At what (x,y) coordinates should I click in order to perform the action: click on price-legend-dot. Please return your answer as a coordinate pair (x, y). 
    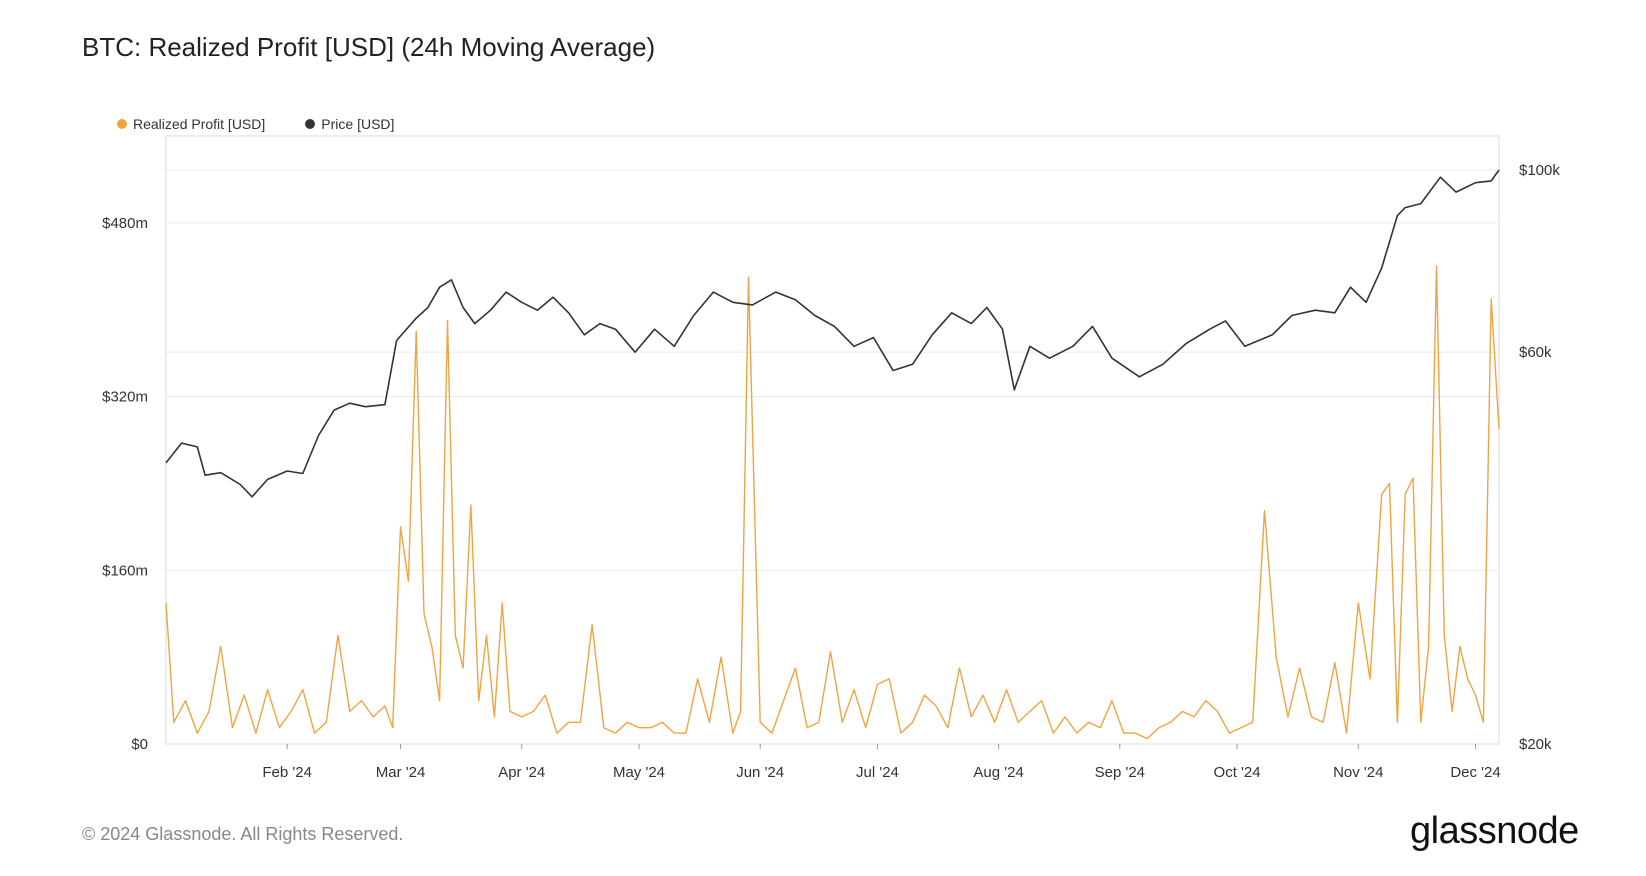
    Looking at the image, I should click on (310, 124).